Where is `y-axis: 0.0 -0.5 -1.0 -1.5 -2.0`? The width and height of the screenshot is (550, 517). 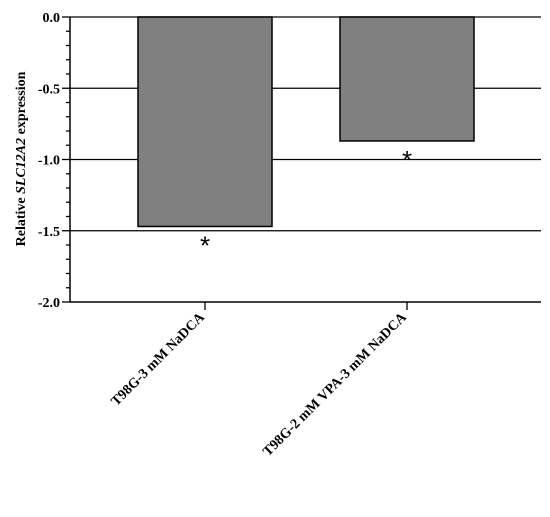 y-axis: 0.0 -0.5 -1.0 -1.5 -2.0 is located at coordinates (54, 161).